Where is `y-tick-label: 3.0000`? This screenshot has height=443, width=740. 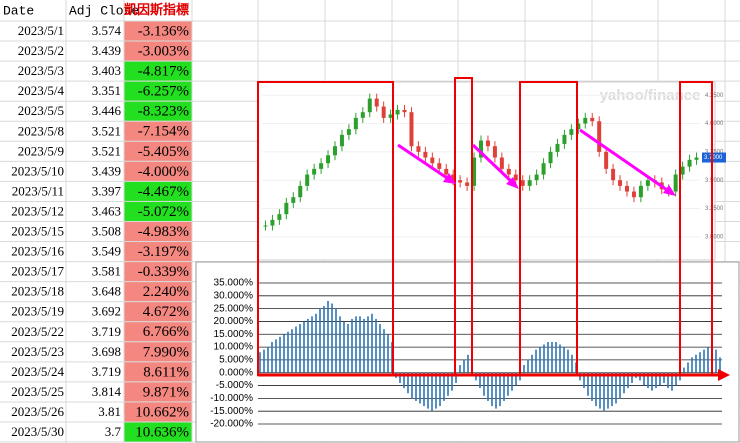 y-tick-label: 3.0000 is located at coordinates (714, 237).